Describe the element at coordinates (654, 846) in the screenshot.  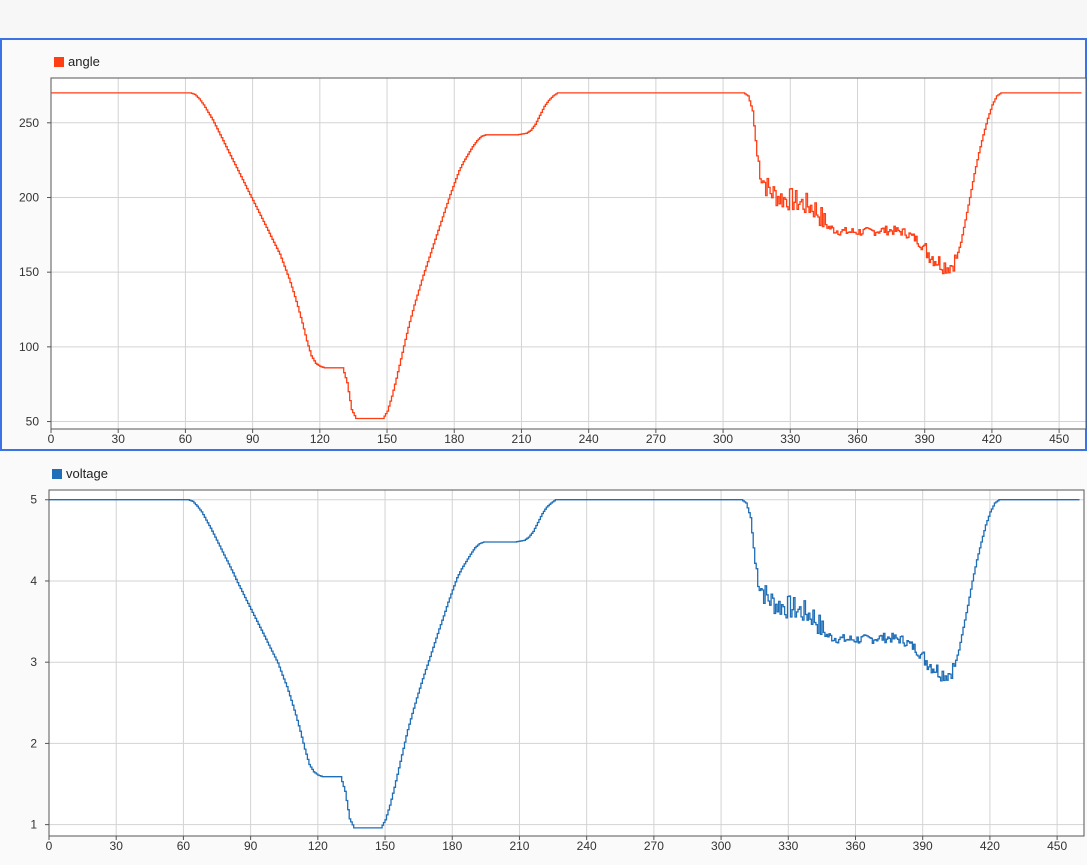
I see `voltage-x-tick-label: 270` at that location.